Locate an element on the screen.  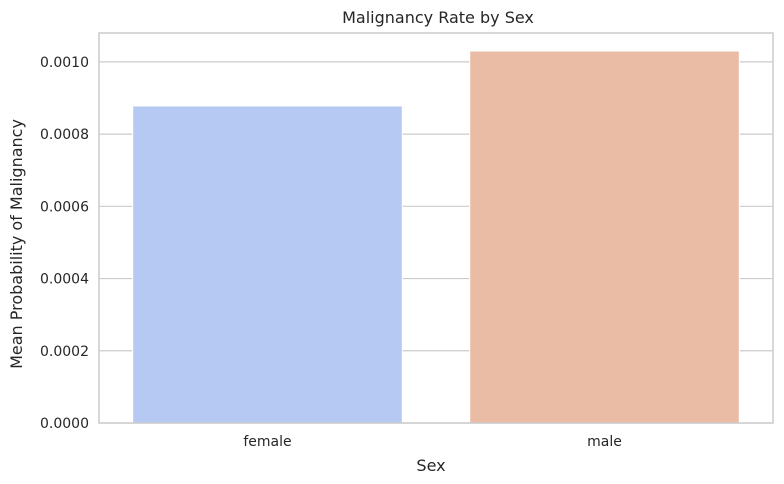
x-tick-label: male is located at coordinates (604, 442).